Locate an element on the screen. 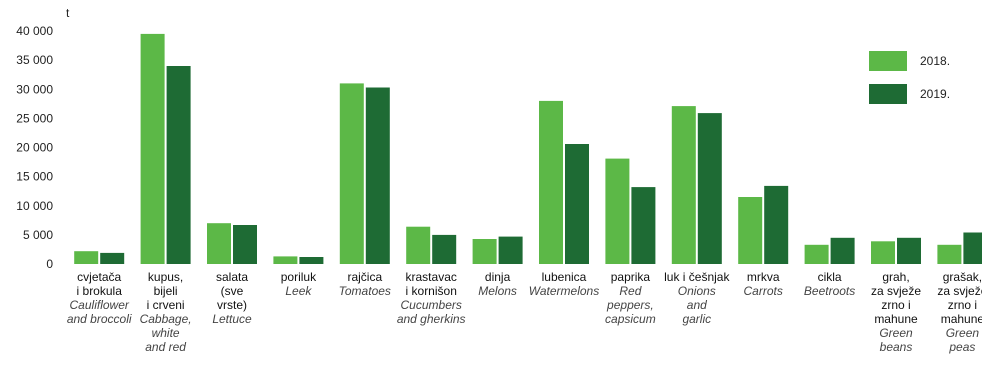  category-name-local: cikla is located at coordinates (830, 277).